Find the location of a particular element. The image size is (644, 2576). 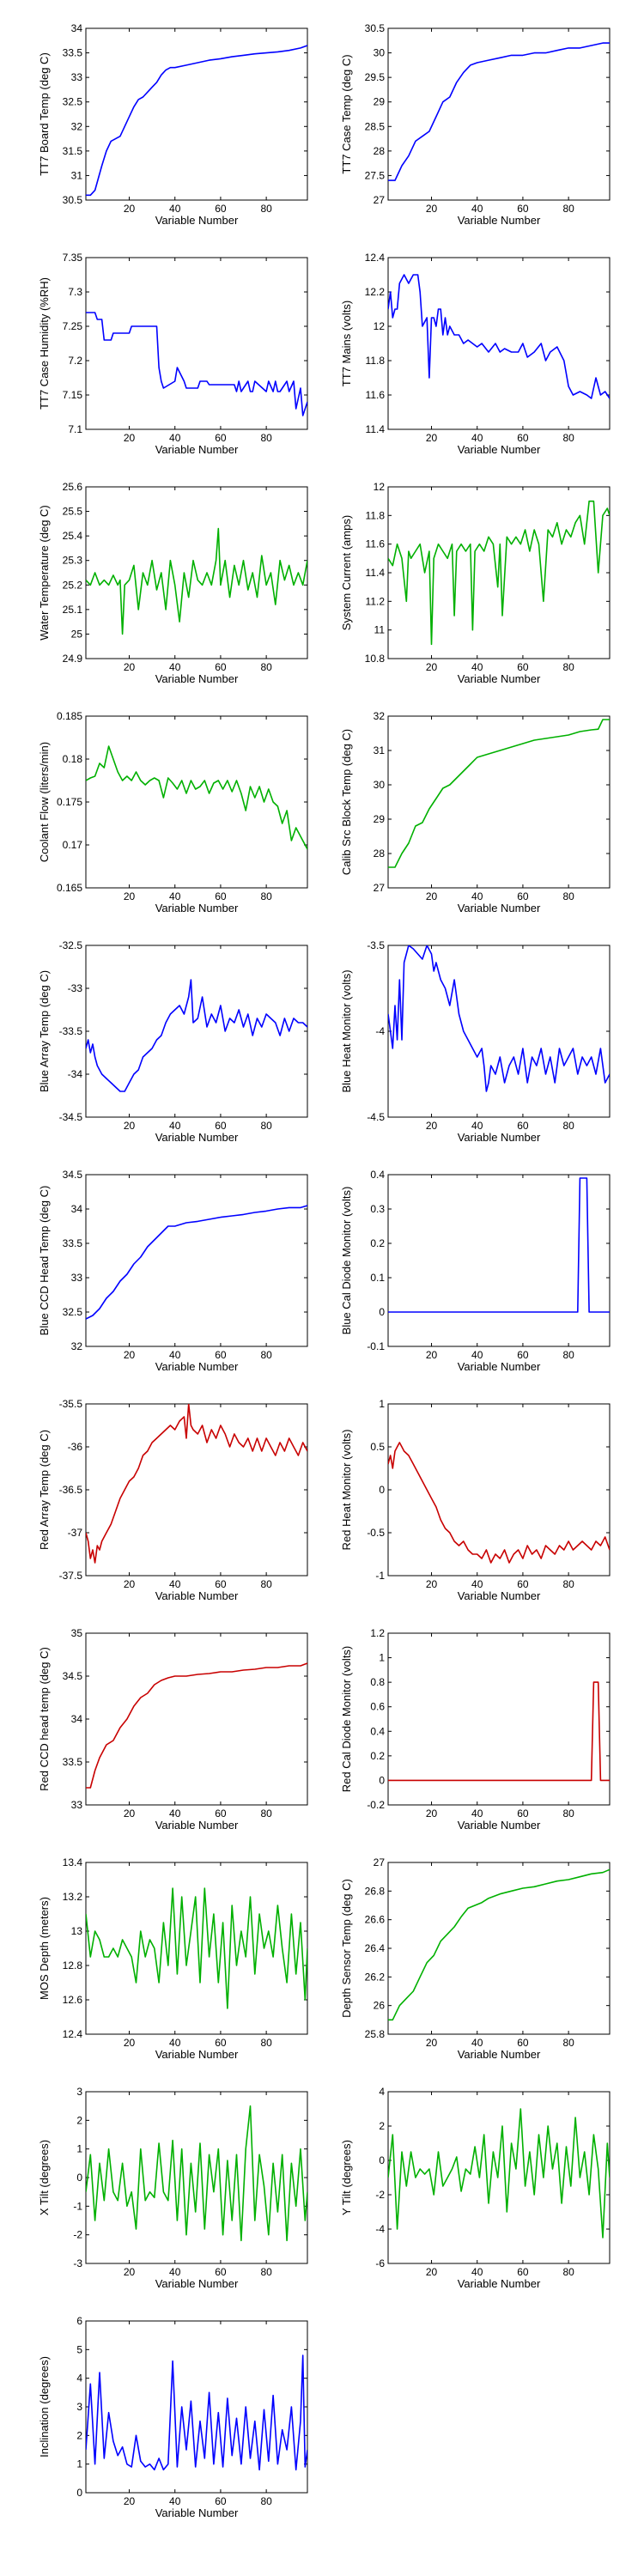

y-tick-label: -37 is located at coordinates (75, 1533).